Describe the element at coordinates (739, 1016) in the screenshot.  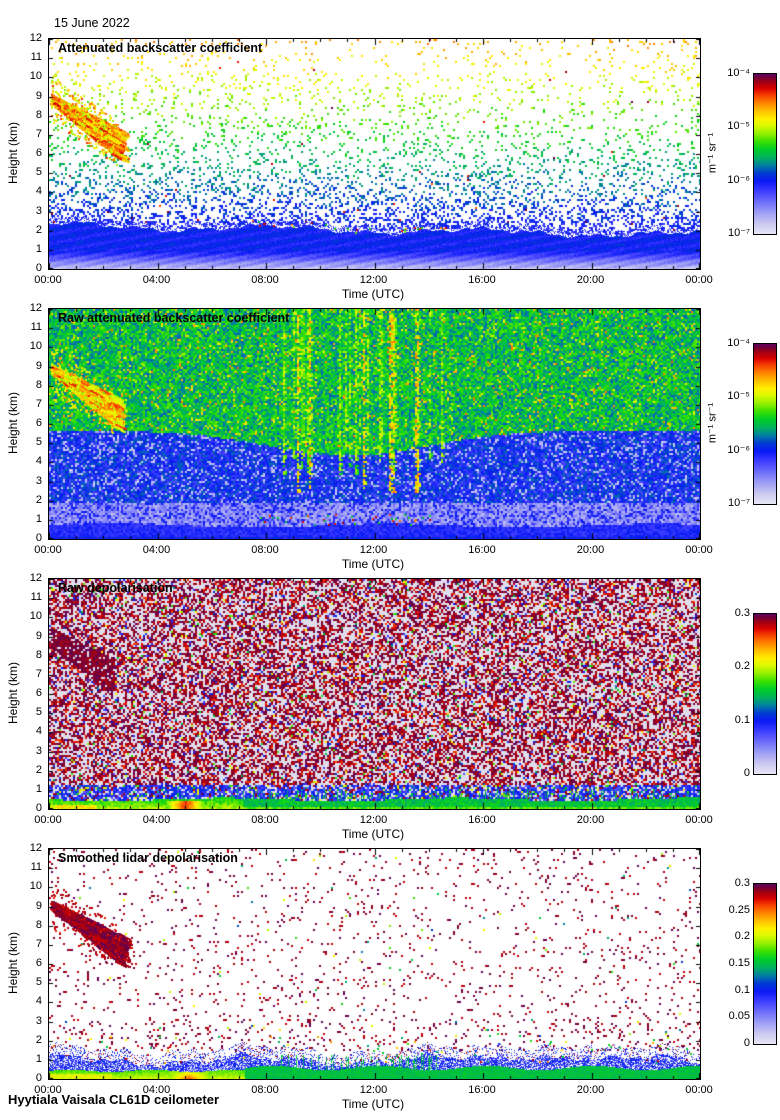
I see `colorbar-tick-label: 0.05` at that location.